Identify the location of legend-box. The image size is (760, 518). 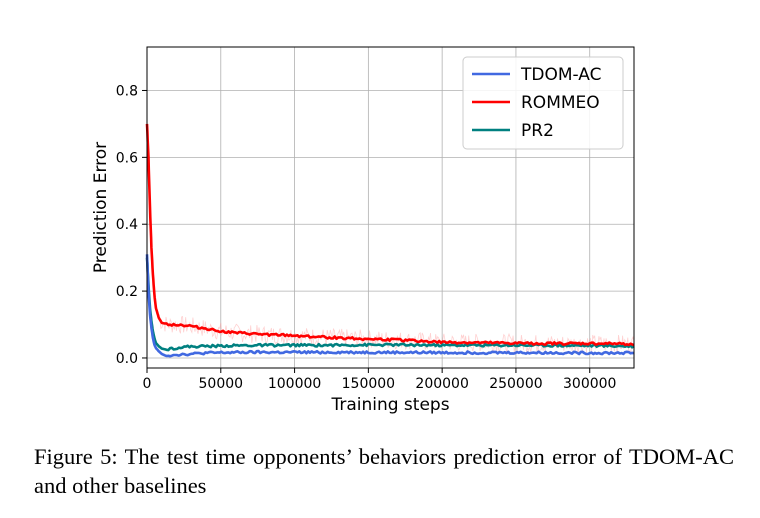
(543, 103).